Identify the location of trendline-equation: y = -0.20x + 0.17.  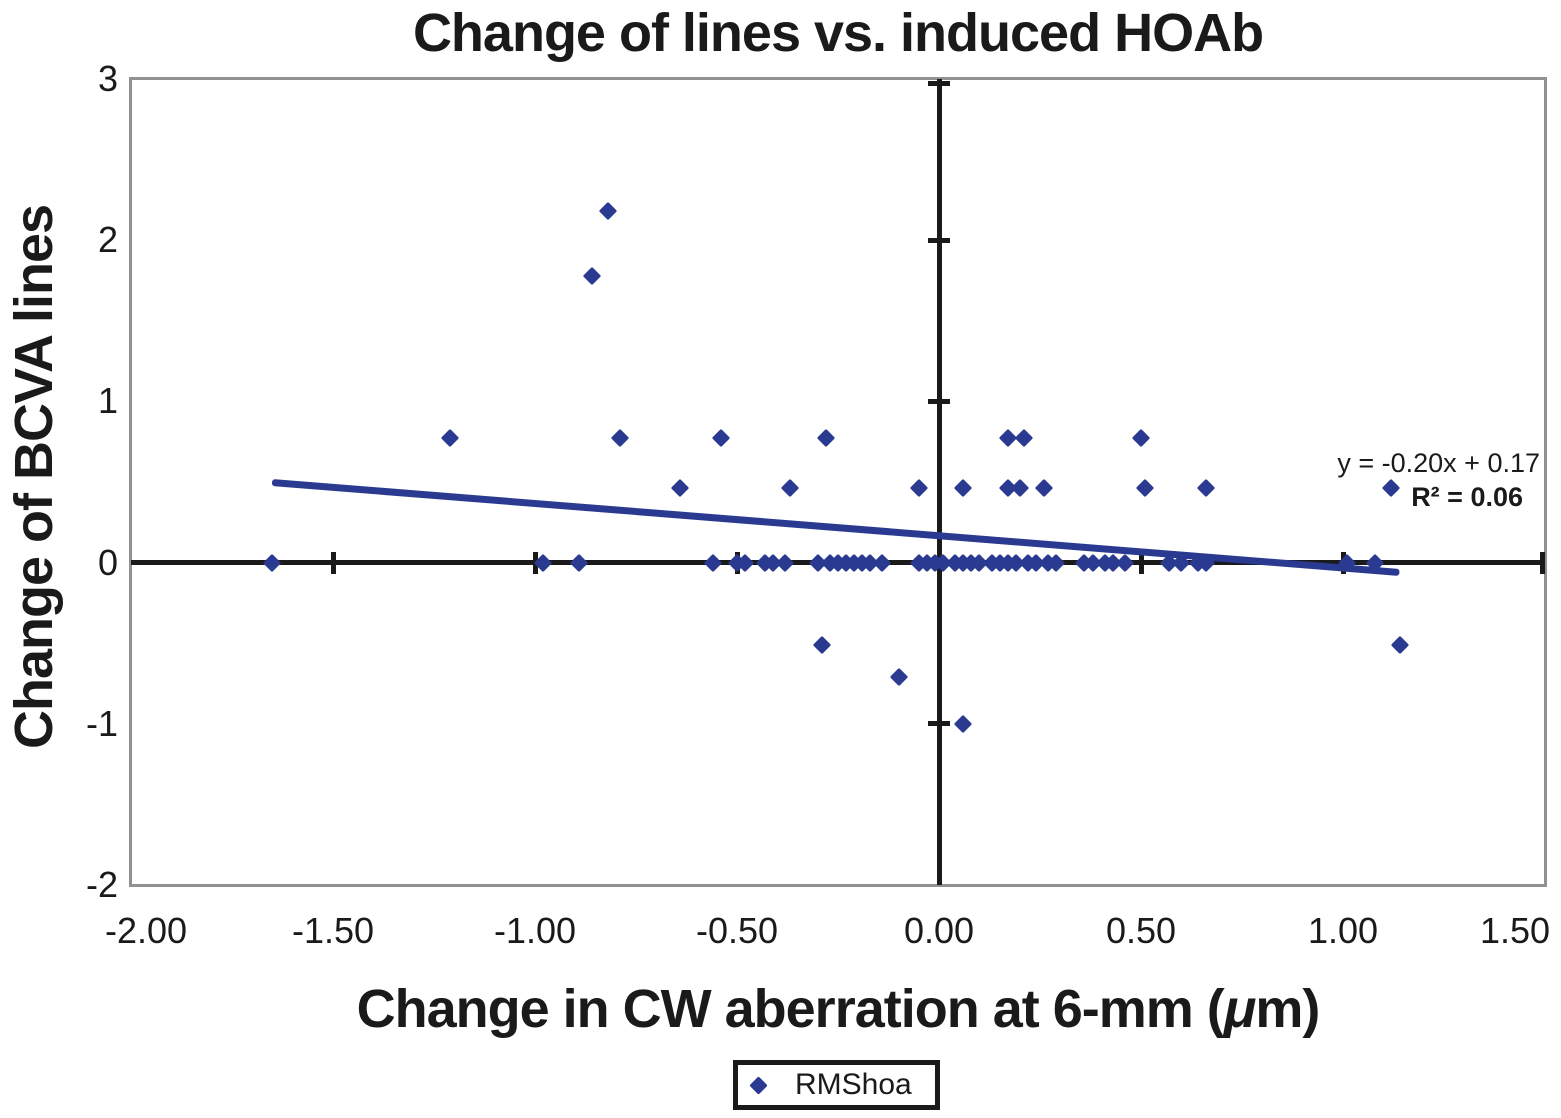
(1438, 463).